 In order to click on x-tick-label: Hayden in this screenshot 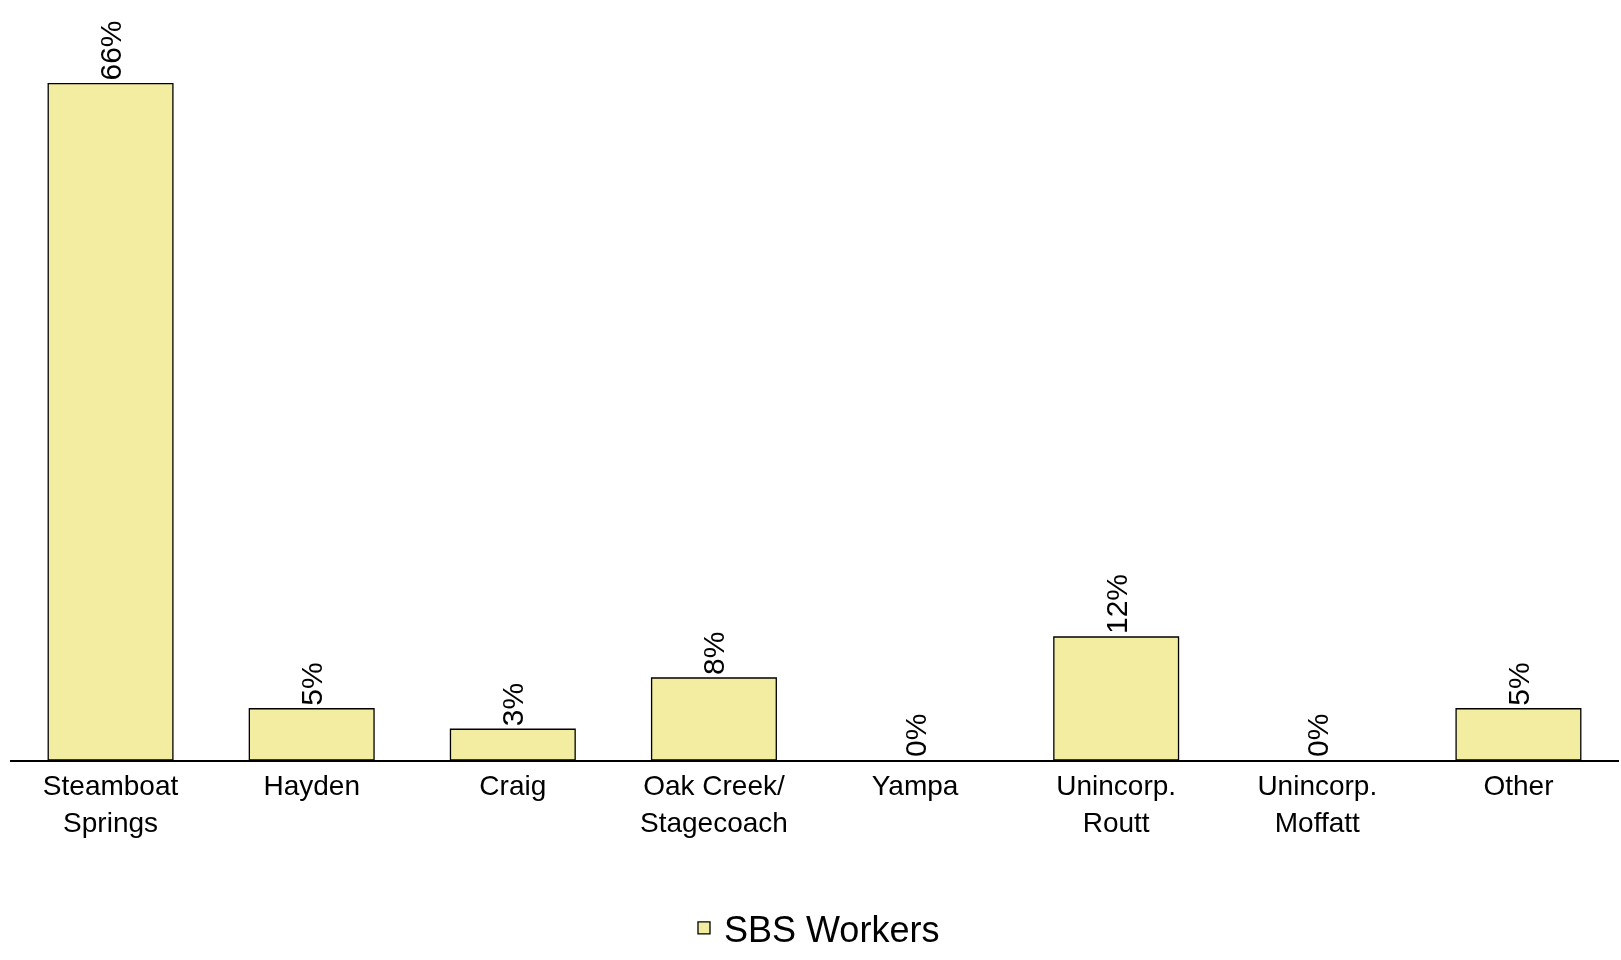, I will do `click(311, 786)`.